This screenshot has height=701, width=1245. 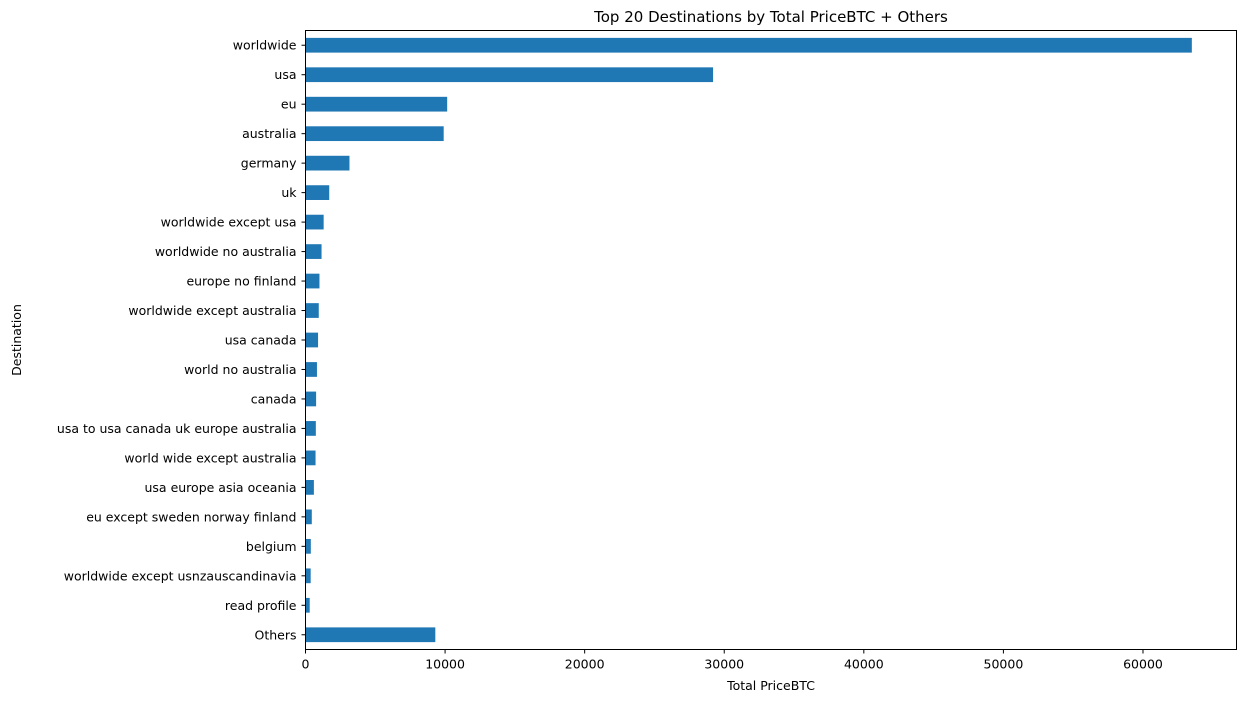 What do you see at coordinates (261, 605) in the screenshot?
I see `y-tick-label: read profile` at bounding box center [261, 605].